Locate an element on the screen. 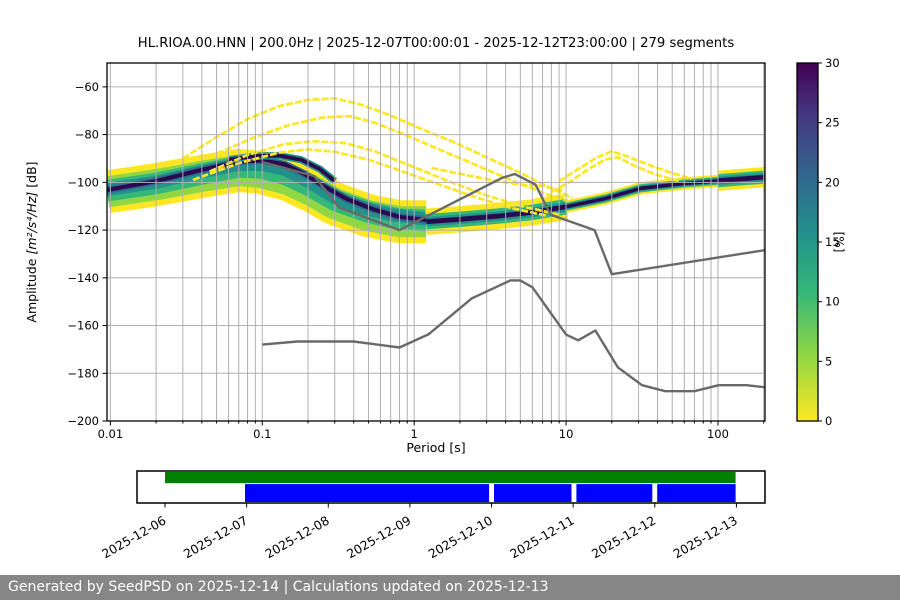 Image resolution: width=900 pixels, height=600 pixels. colorbar-tick-label: 25 is located at coordinates (832, 123).